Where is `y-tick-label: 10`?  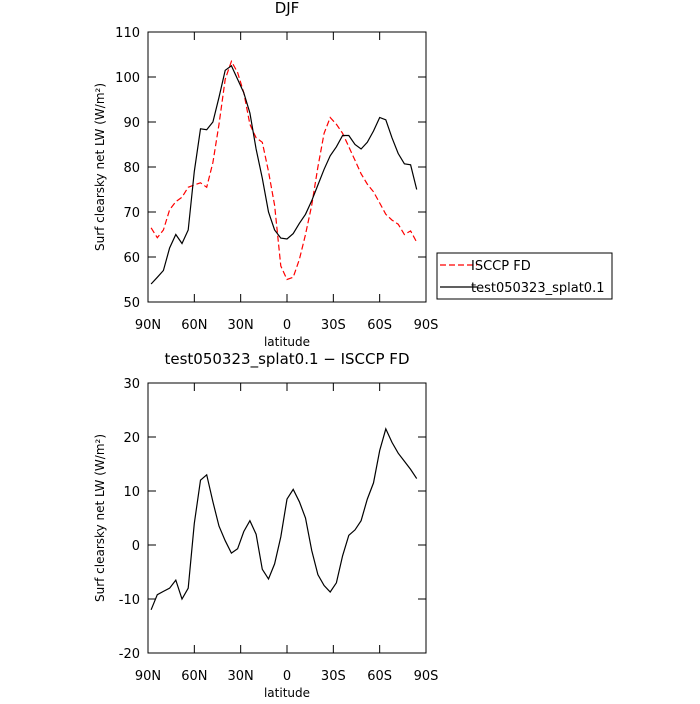
y-tick-label: 10 is located at coordinates (131, 492).